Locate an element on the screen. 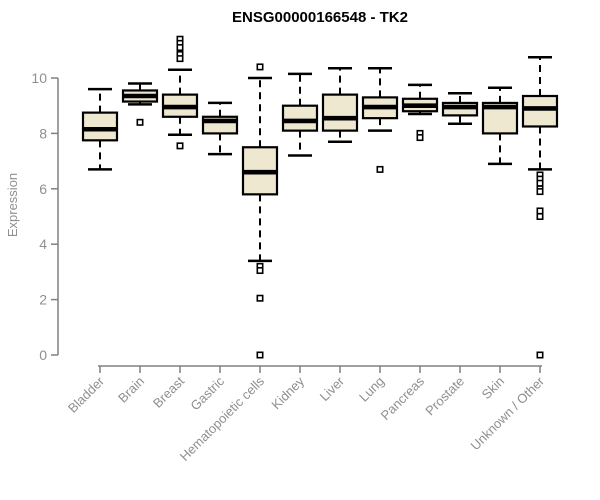  boxplot-unknown-other is located at coordinates (540, 207).